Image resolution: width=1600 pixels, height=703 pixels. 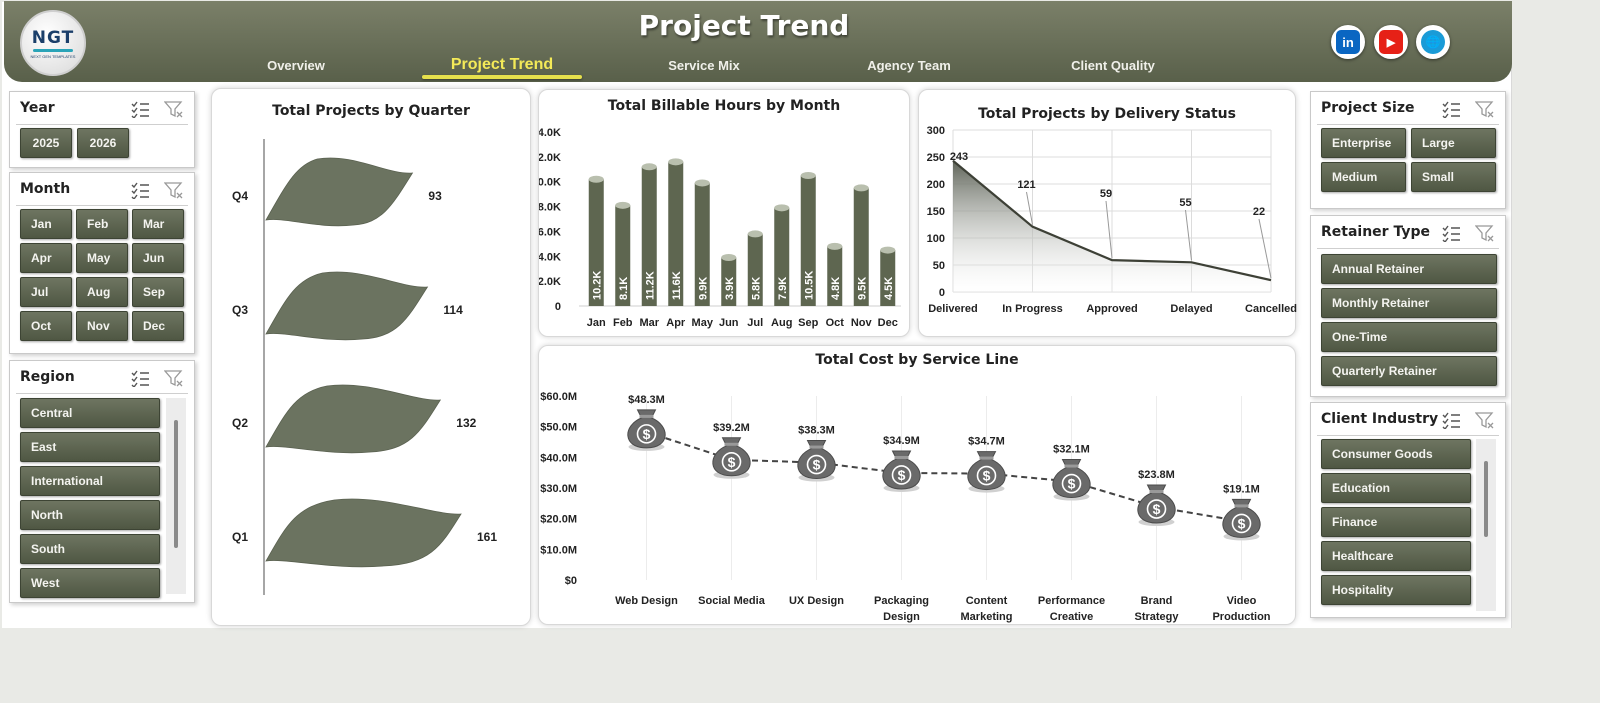 I want to click on month-jun: Jun, so click(x=158, y=258).